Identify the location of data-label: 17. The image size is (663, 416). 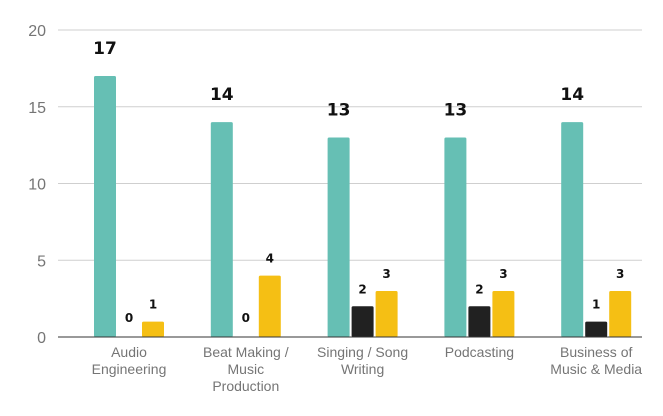
(105, 49).